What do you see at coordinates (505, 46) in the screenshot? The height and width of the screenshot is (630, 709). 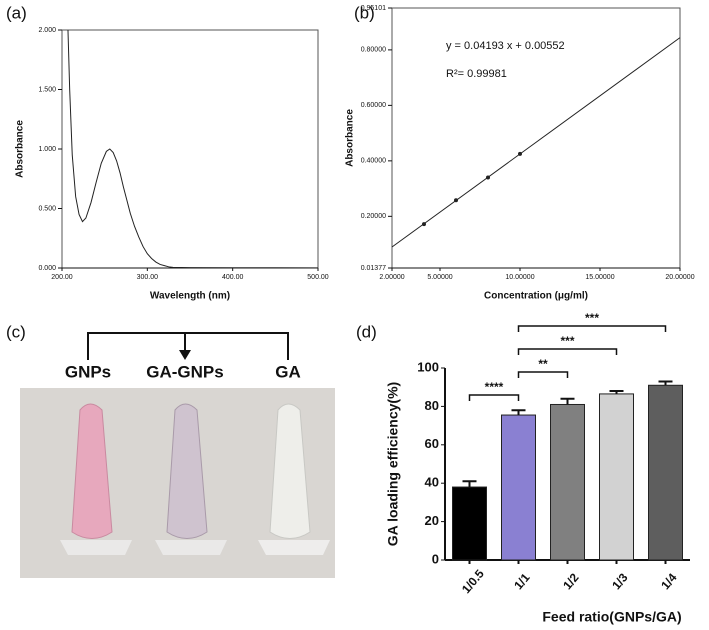 I see `annotation: y = 0.04193 x + 0.00552` at bounding box center [505, 46].